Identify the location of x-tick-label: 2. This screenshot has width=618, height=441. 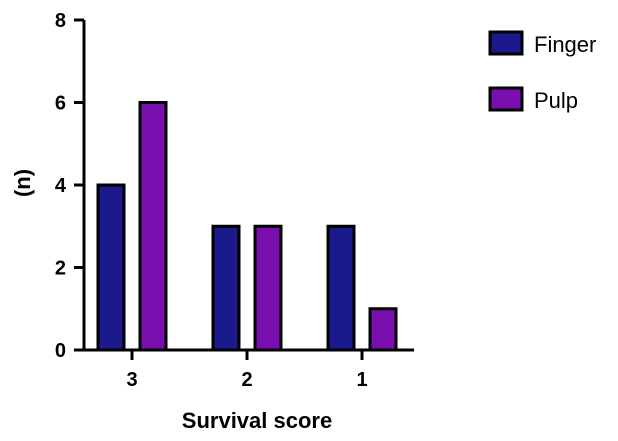
(246, 380).